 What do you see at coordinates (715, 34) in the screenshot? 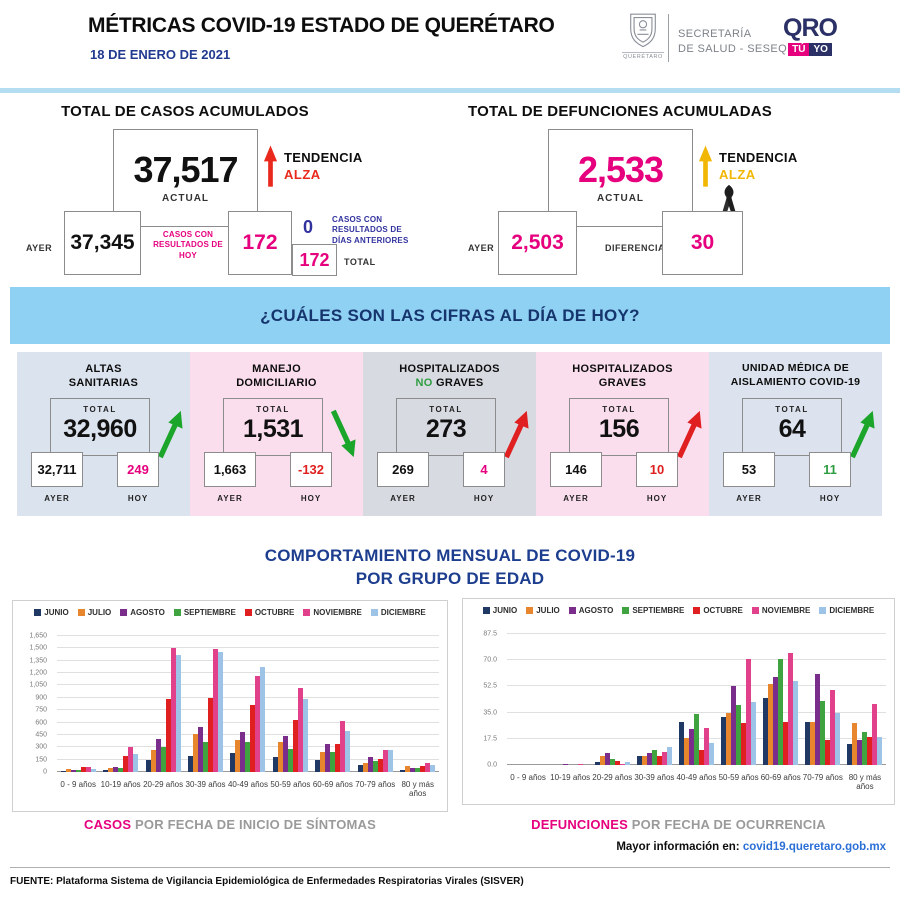
I see `secretaria-line1: SECRETARÍA` at bounding box center [715, 34].